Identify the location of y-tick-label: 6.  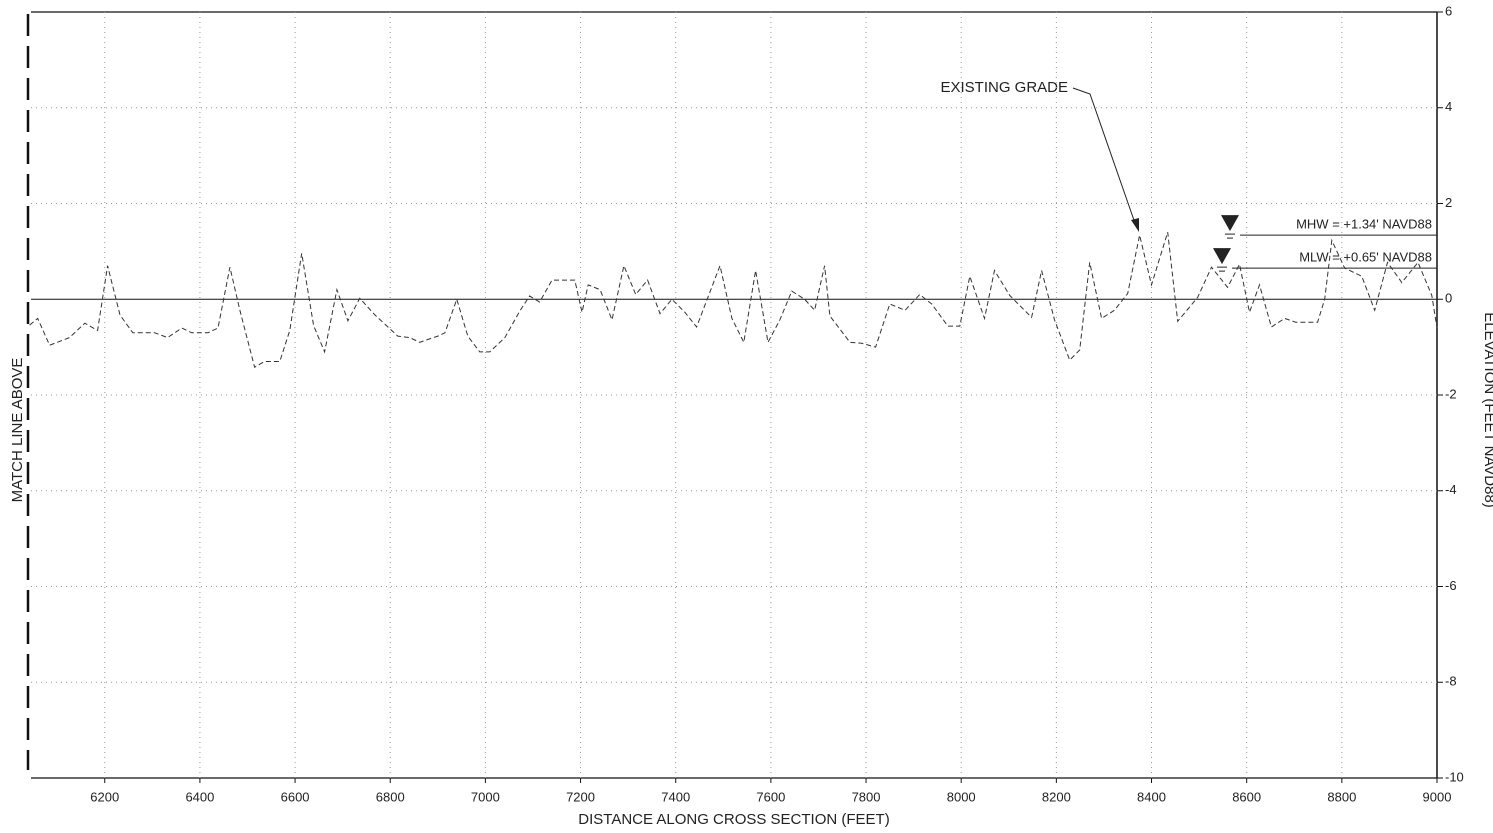
(1448, 10).